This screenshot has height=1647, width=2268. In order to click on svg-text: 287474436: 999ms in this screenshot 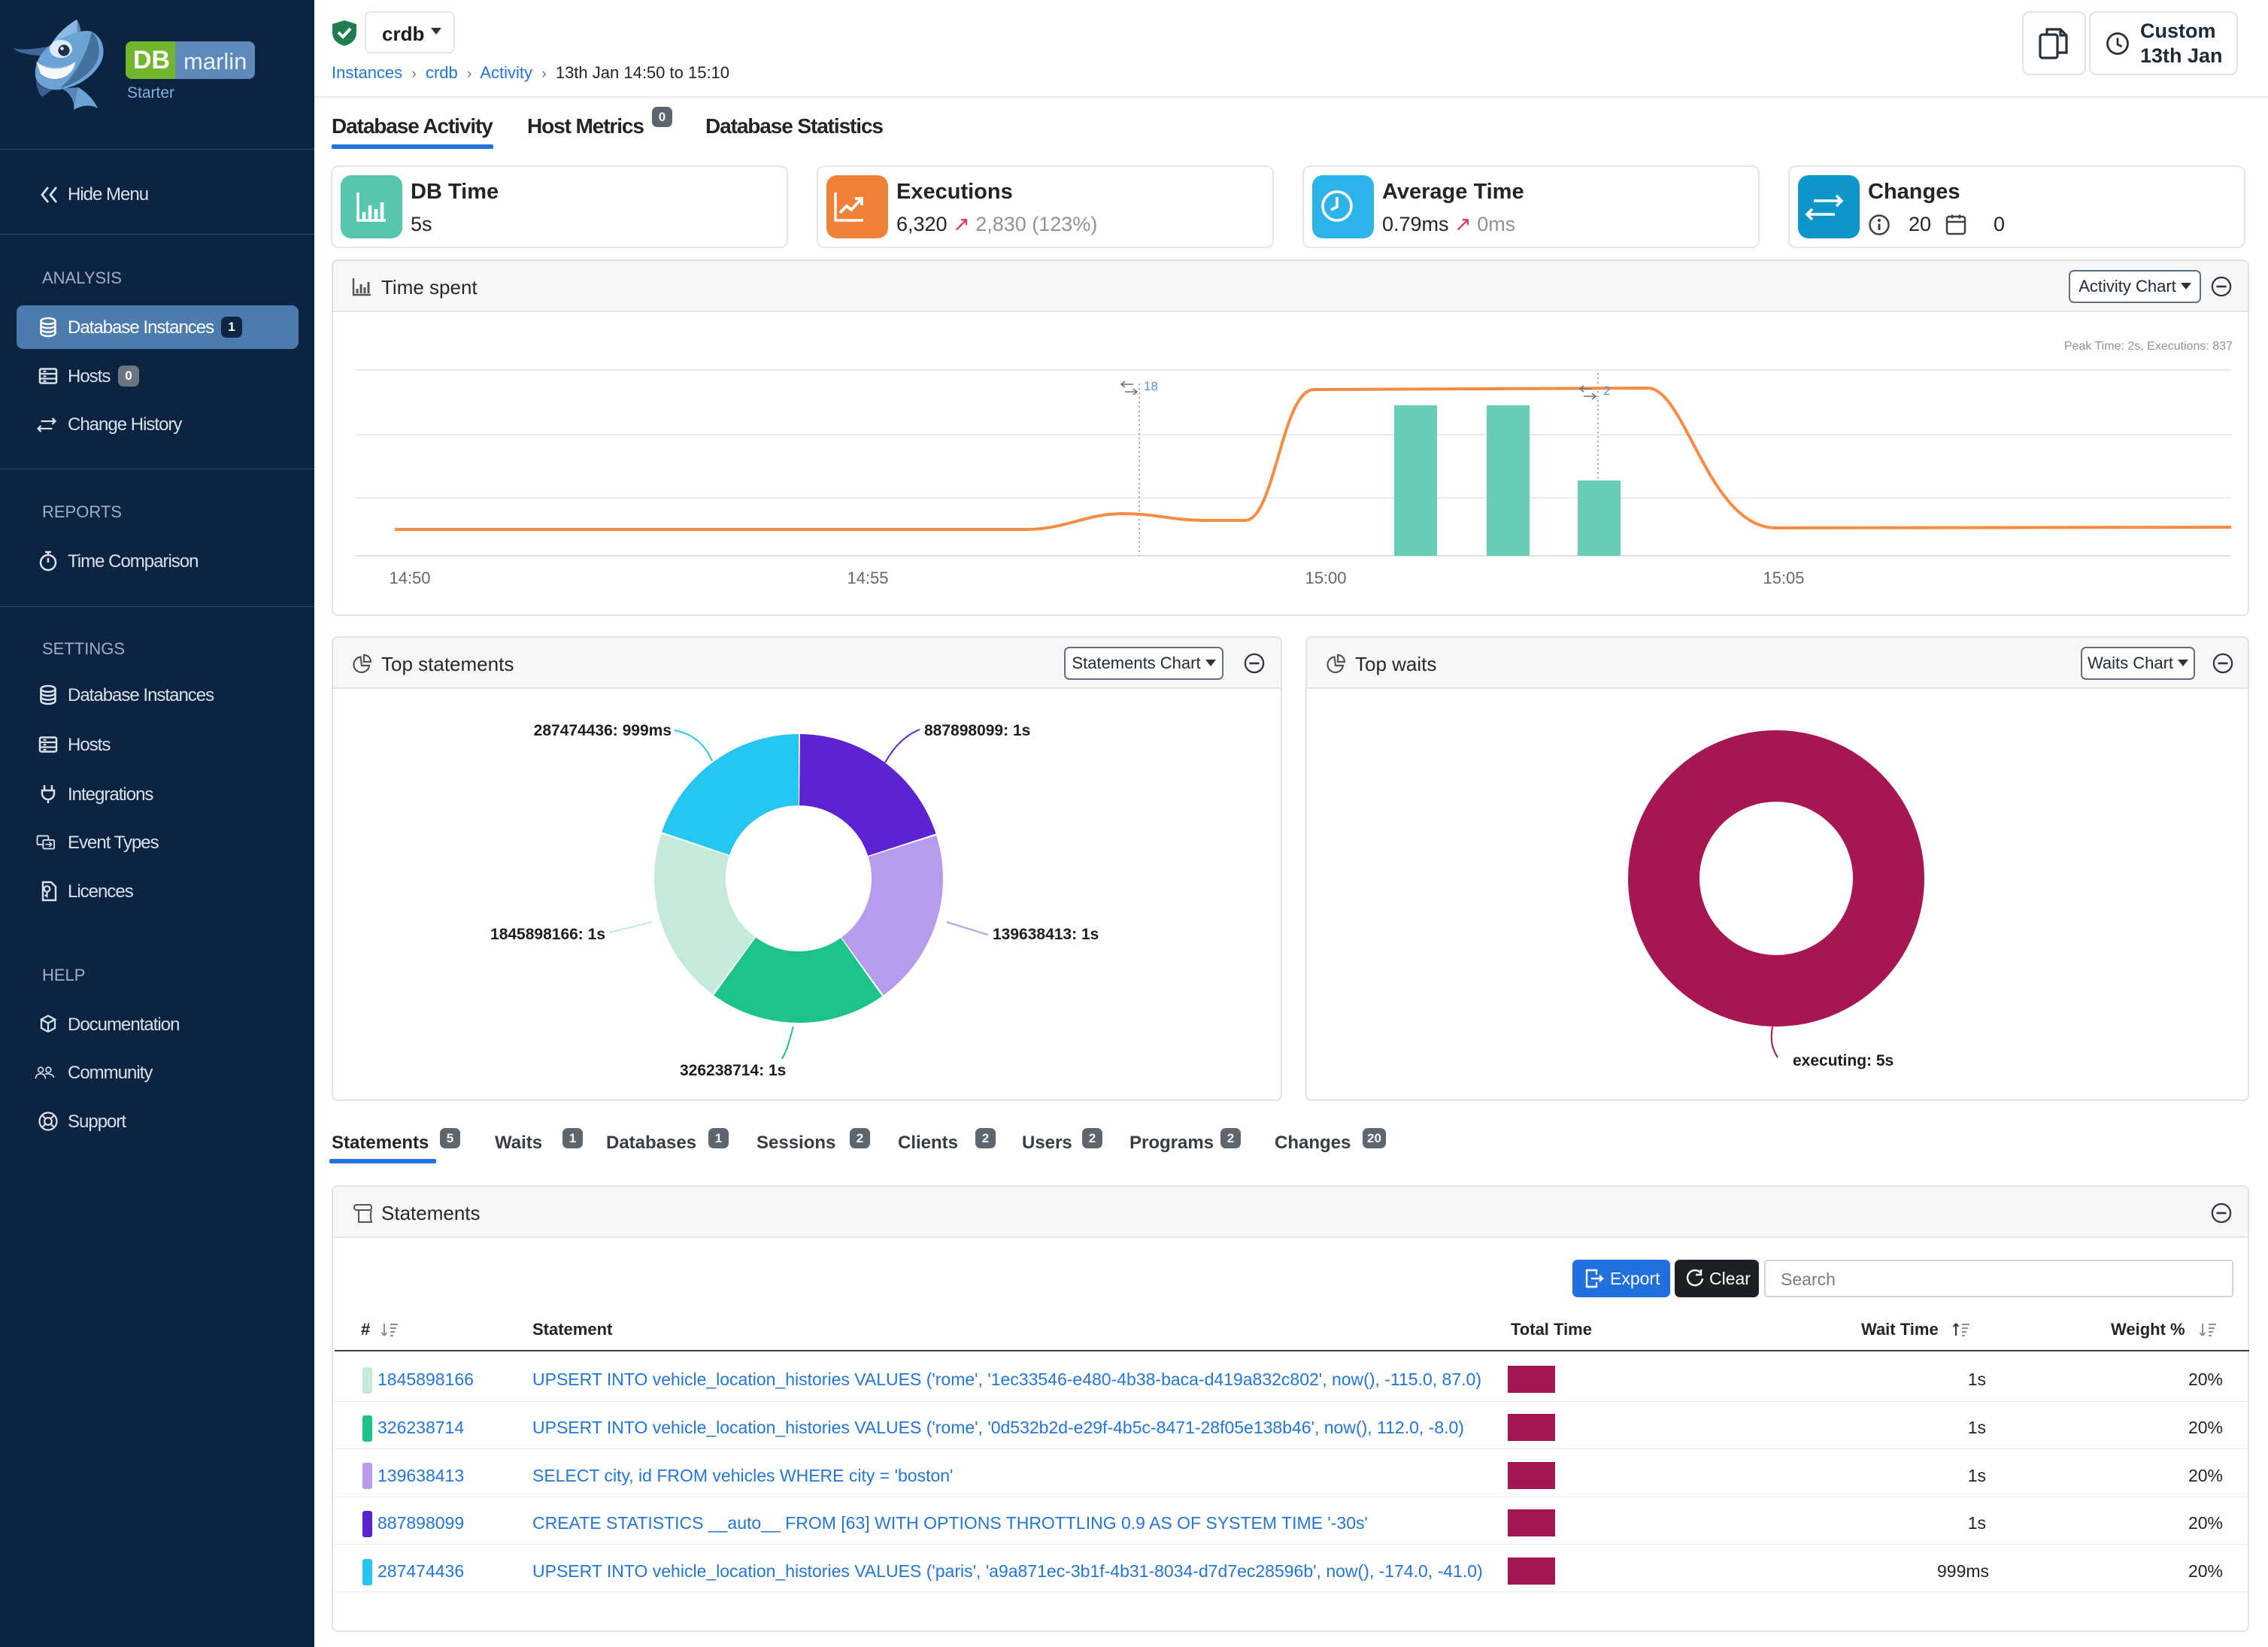, I will do `click(603, 730)`.